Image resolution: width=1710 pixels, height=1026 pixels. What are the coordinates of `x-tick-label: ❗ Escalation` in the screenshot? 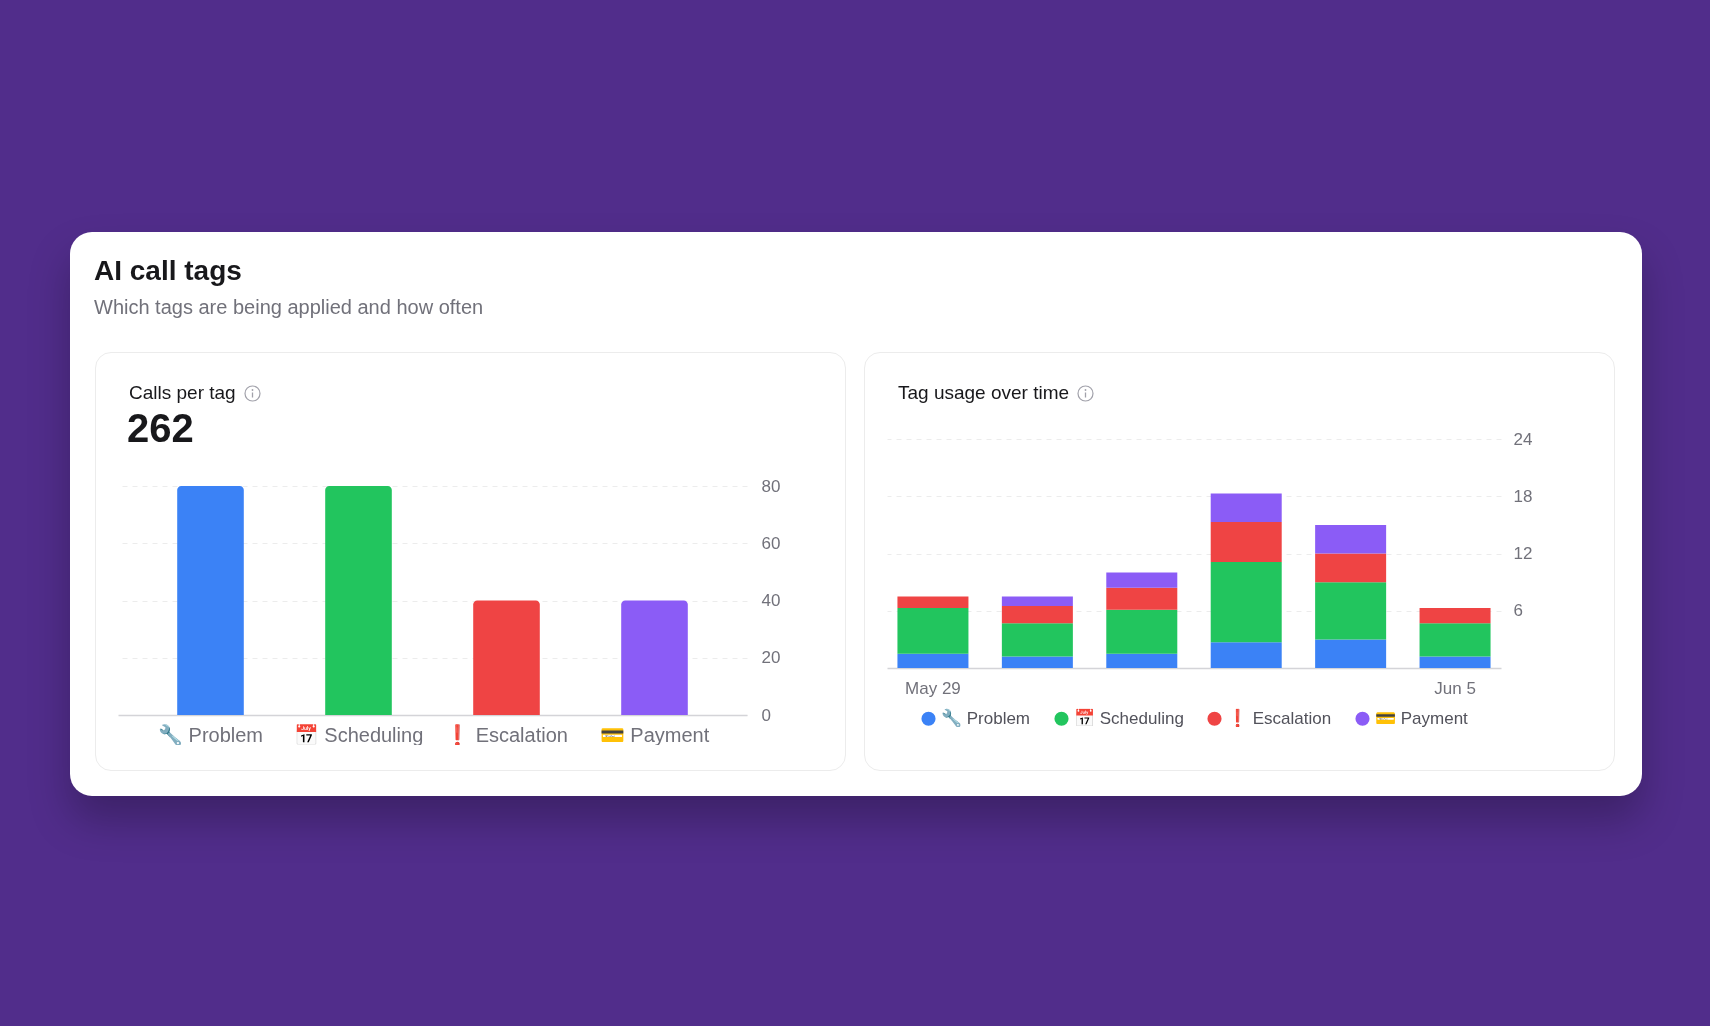 It's located at (506, 734).